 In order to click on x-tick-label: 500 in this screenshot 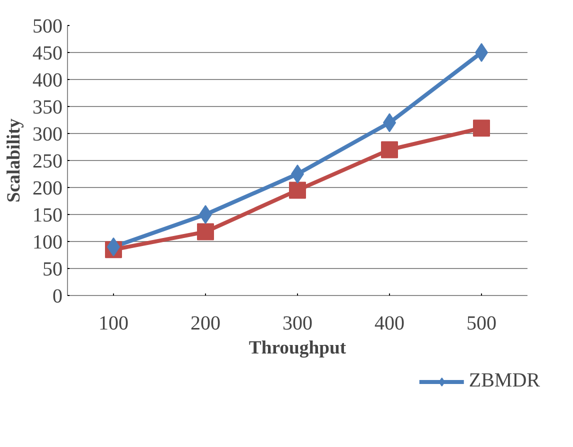, I will do `click(481, 323)`.